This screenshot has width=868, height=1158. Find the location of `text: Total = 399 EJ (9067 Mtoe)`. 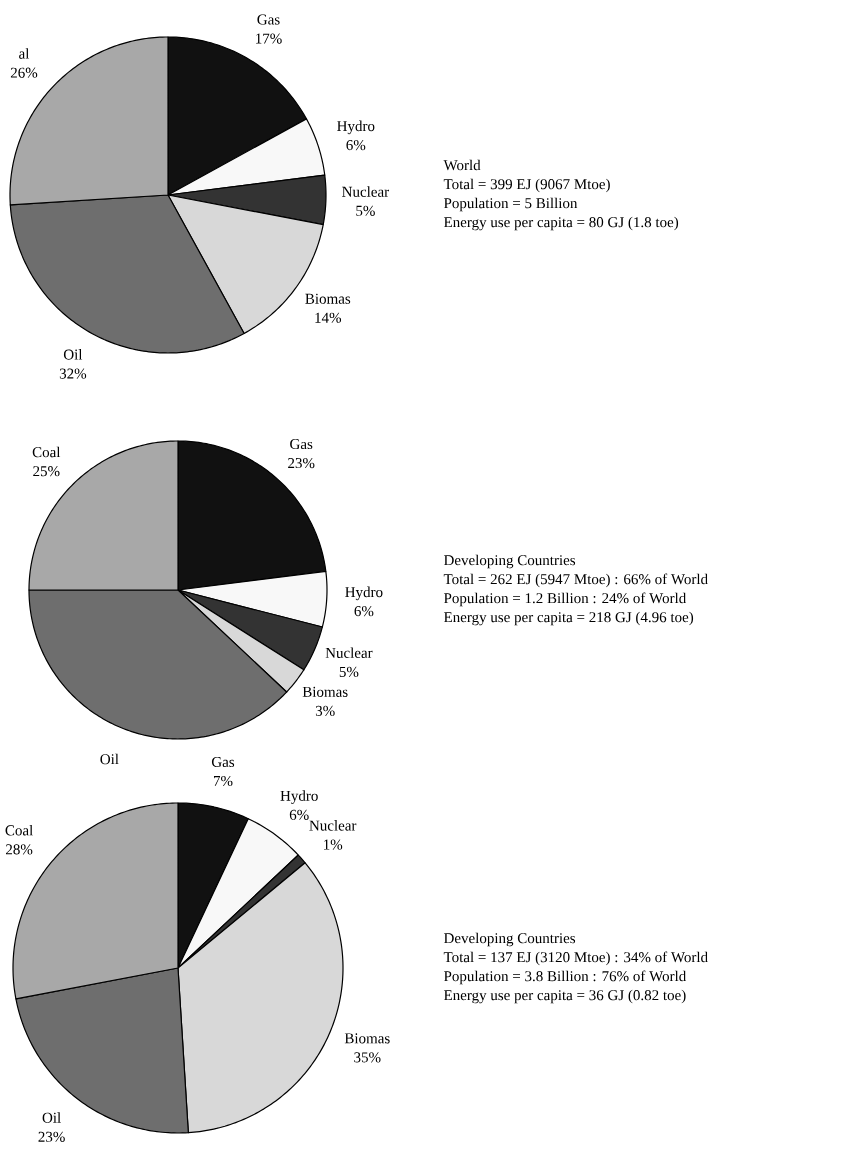

text: Total = 399 EJ (9067 Mtoe) is located at coordinates (526, 185).